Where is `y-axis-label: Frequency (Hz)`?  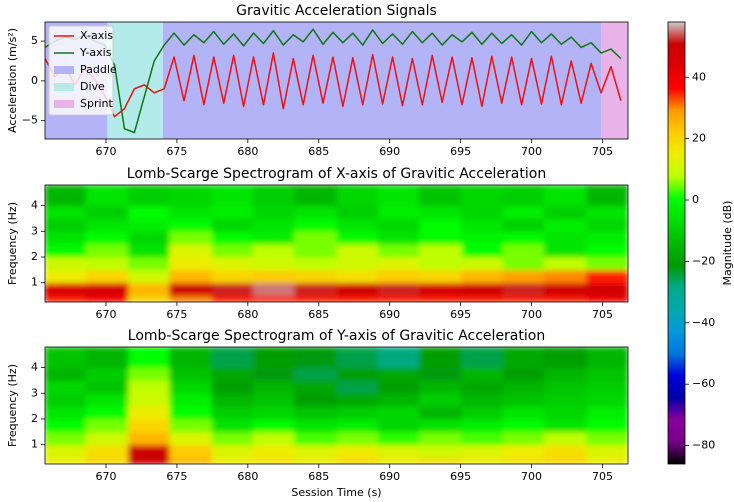 y-axis-label: Frequency (Hz) is located at coordinates (12, 243).